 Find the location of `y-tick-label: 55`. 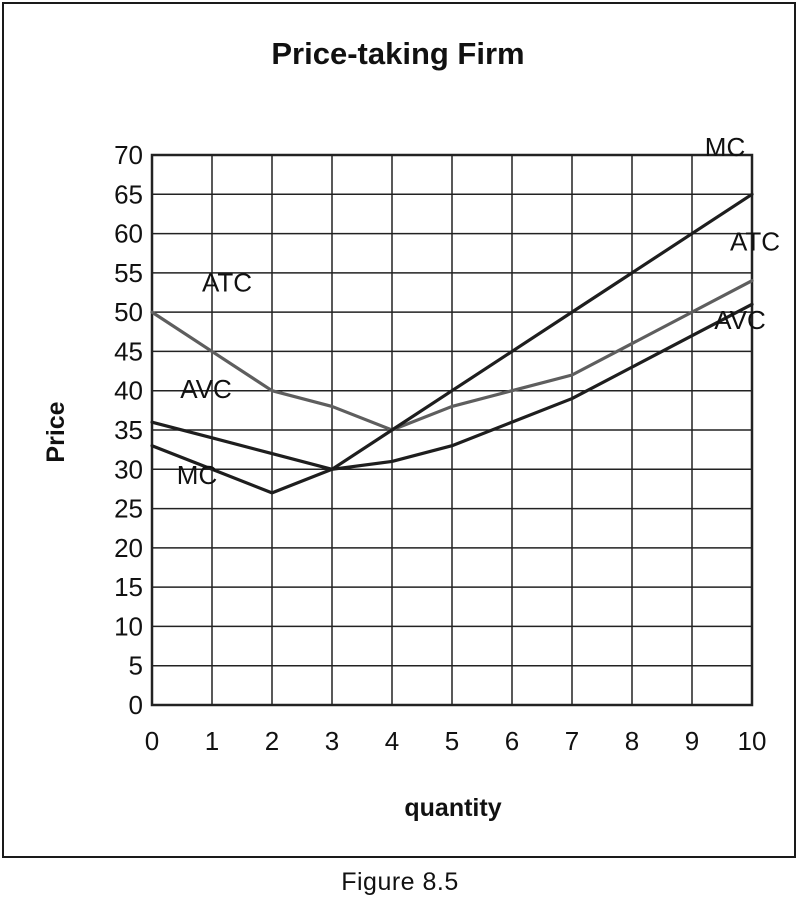

y-tick-label: 55 is located at coordinates (128, 273).